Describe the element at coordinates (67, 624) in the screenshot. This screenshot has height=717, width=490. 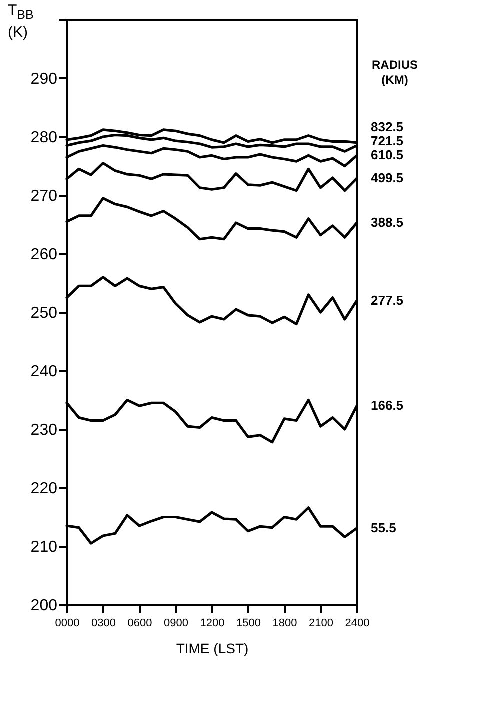
I see `x-tick-label: 0000` at that location.